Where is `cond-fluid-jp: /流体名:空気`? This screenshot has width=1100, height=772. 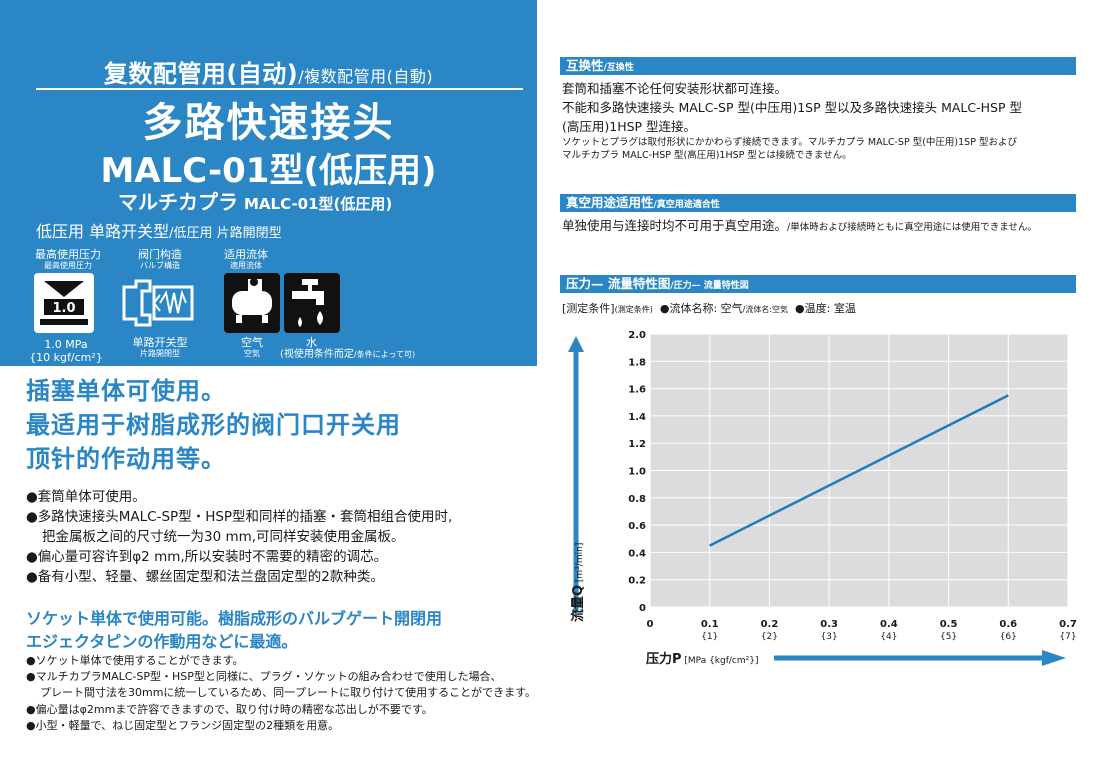
cond-fluid-jp: /流体名:空気 is located at coordinates (765, 309).